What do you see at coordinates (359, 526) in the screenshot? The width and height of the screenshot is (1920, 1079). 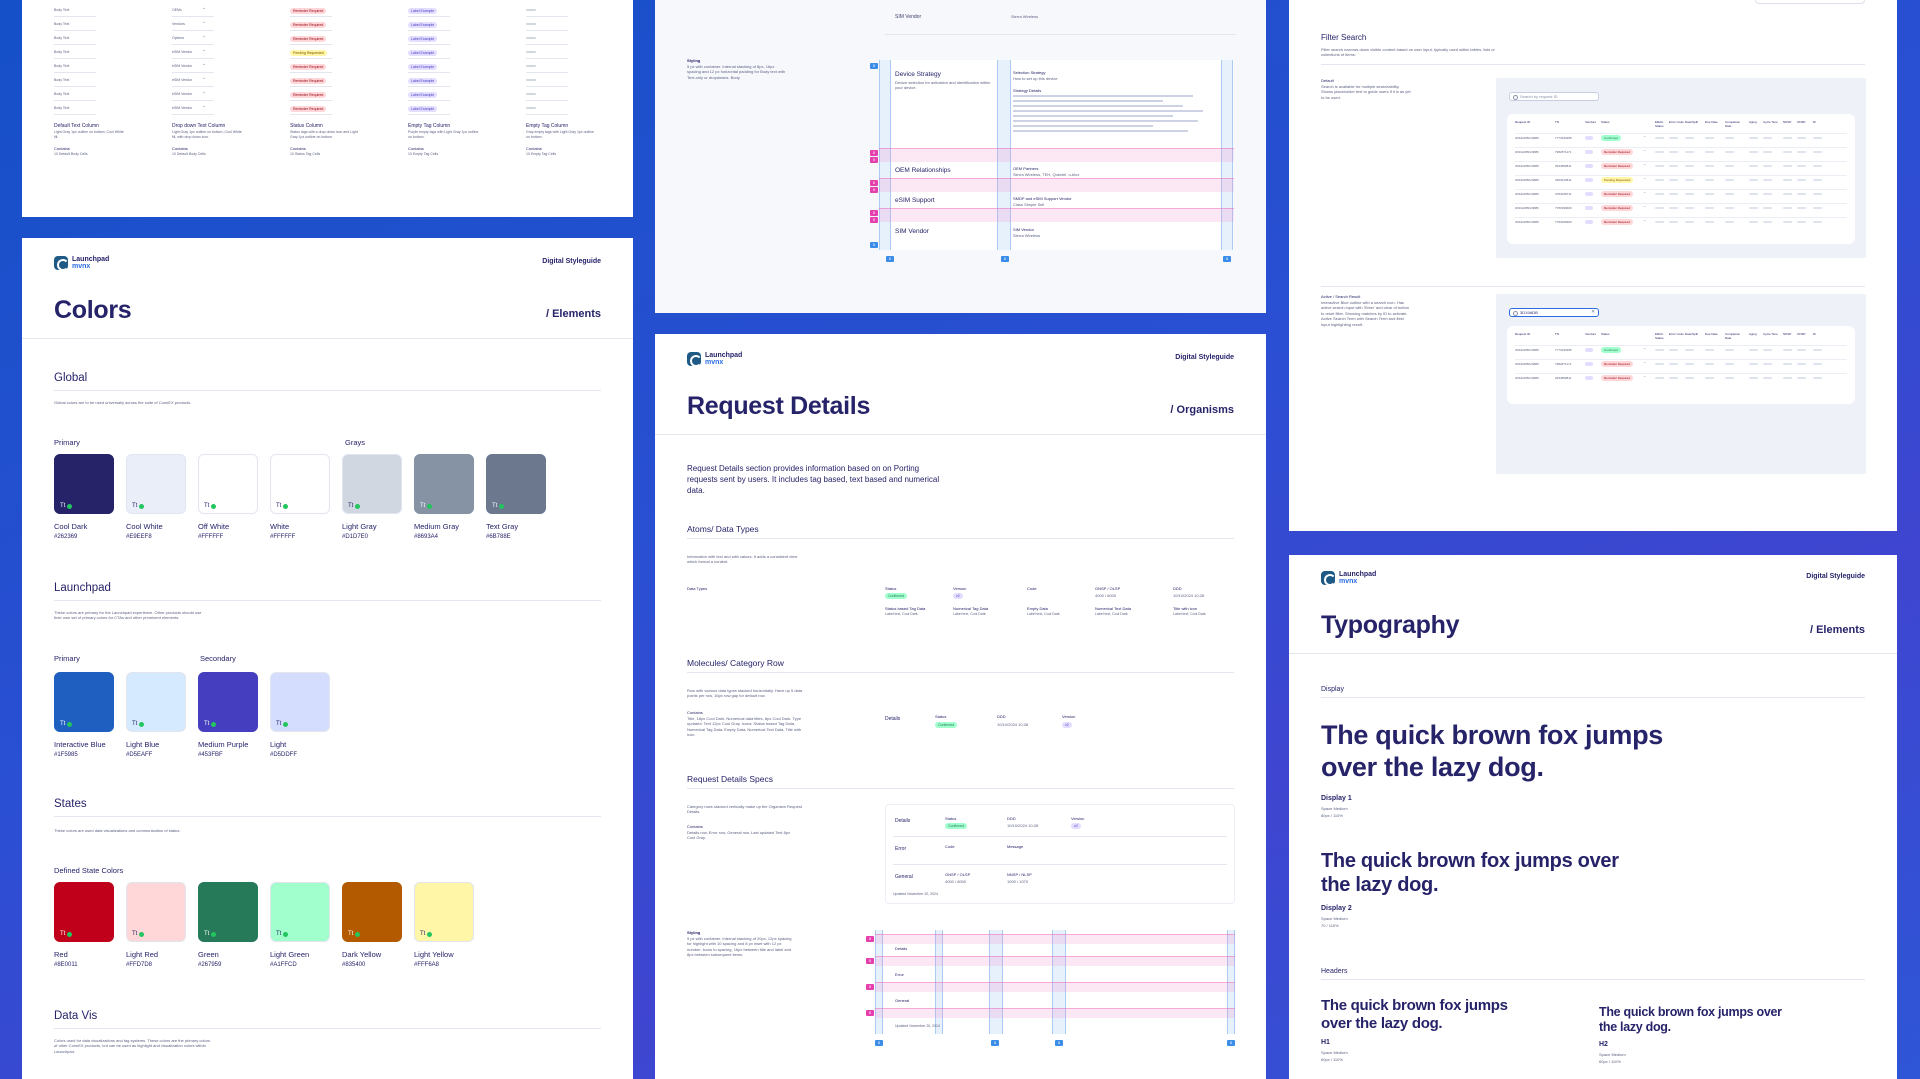 I see `swatch-name: Light Gray` at bounding box center [359, 526].